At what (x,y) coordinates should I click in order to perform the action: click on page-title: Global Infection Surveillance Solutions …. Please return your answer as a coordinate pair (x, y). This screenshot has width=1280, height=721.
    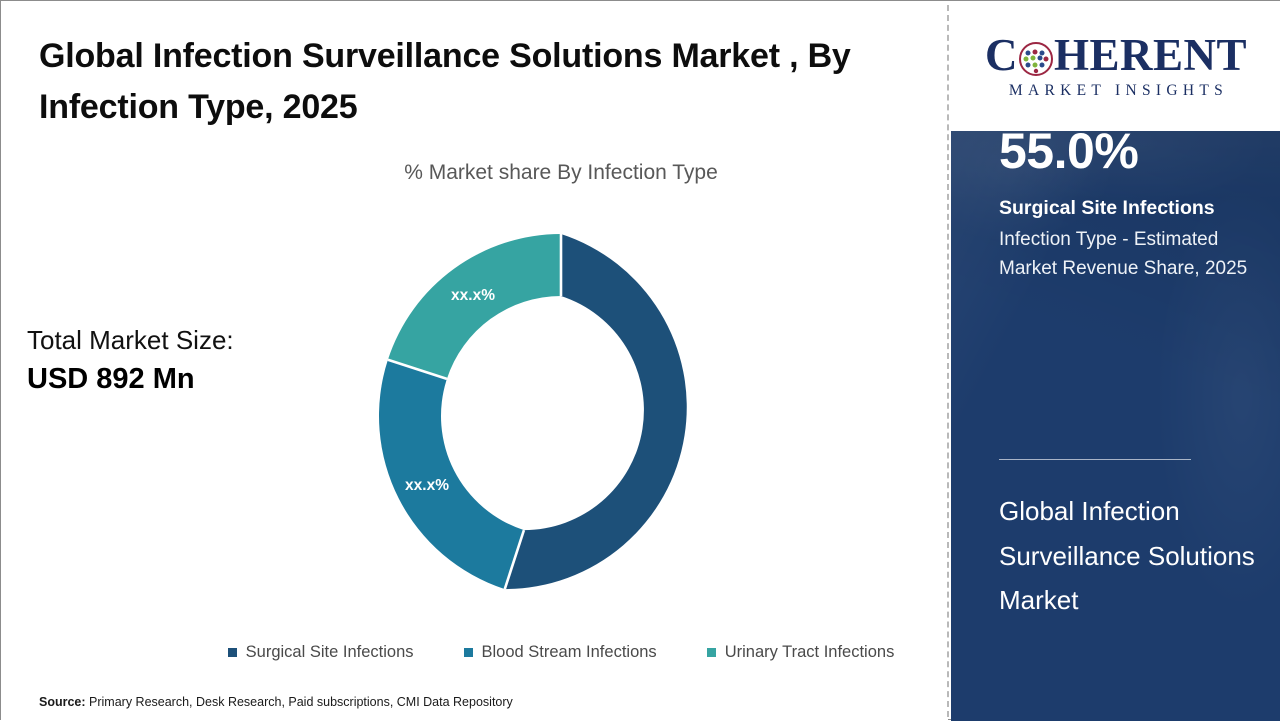
    Looking at the image, I should click on (445, 81).